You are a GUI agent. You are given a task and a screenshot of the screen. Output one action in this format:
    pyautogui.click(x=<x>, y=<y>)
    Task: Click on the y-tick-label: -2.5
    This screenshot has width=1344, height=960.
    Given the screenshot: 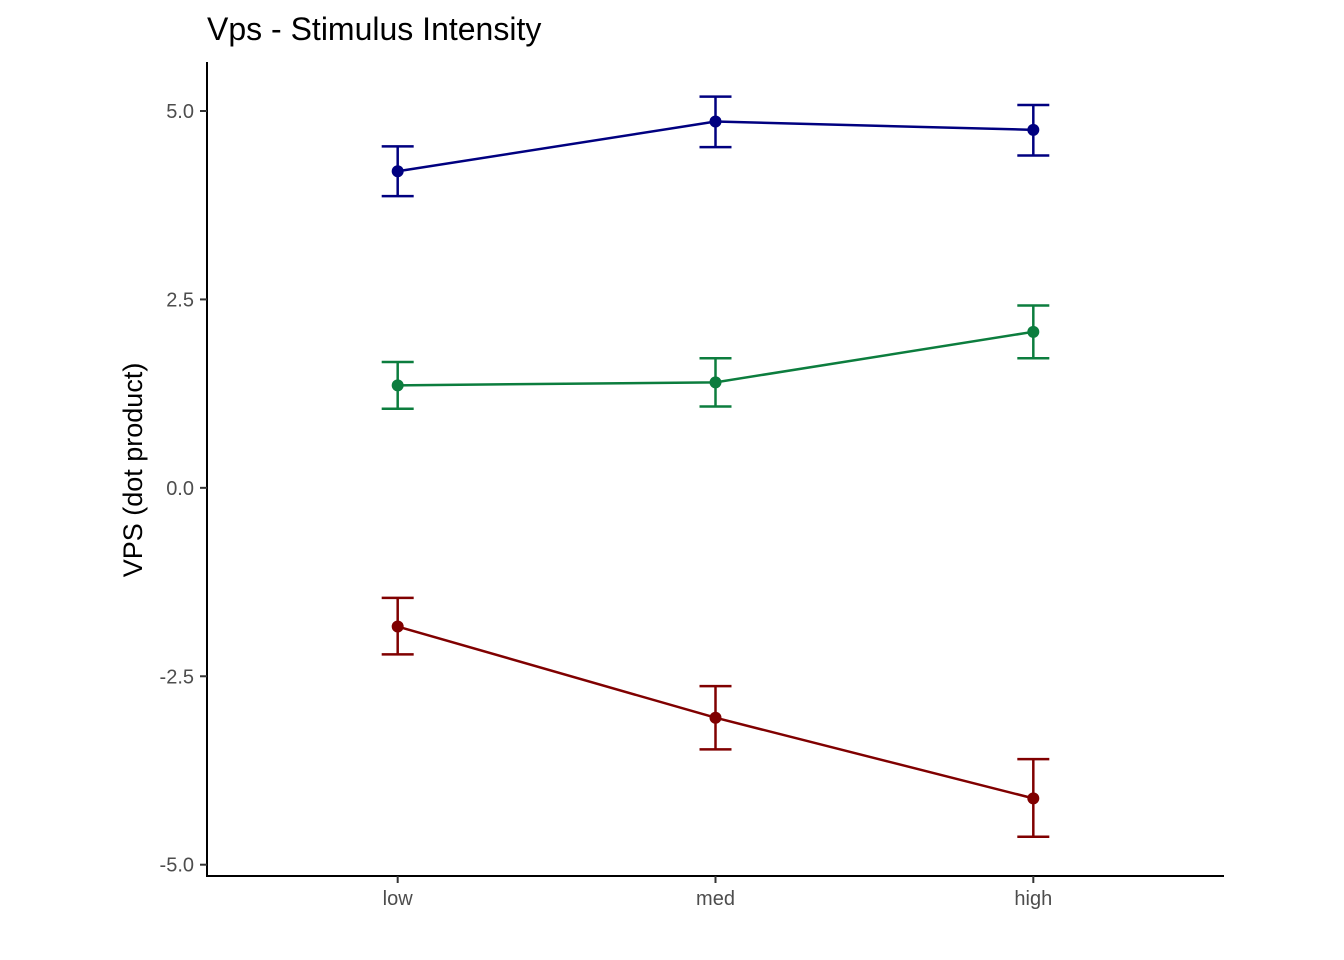 What is the action you would take?
    pyautogui.click(x=177, y=677)
    